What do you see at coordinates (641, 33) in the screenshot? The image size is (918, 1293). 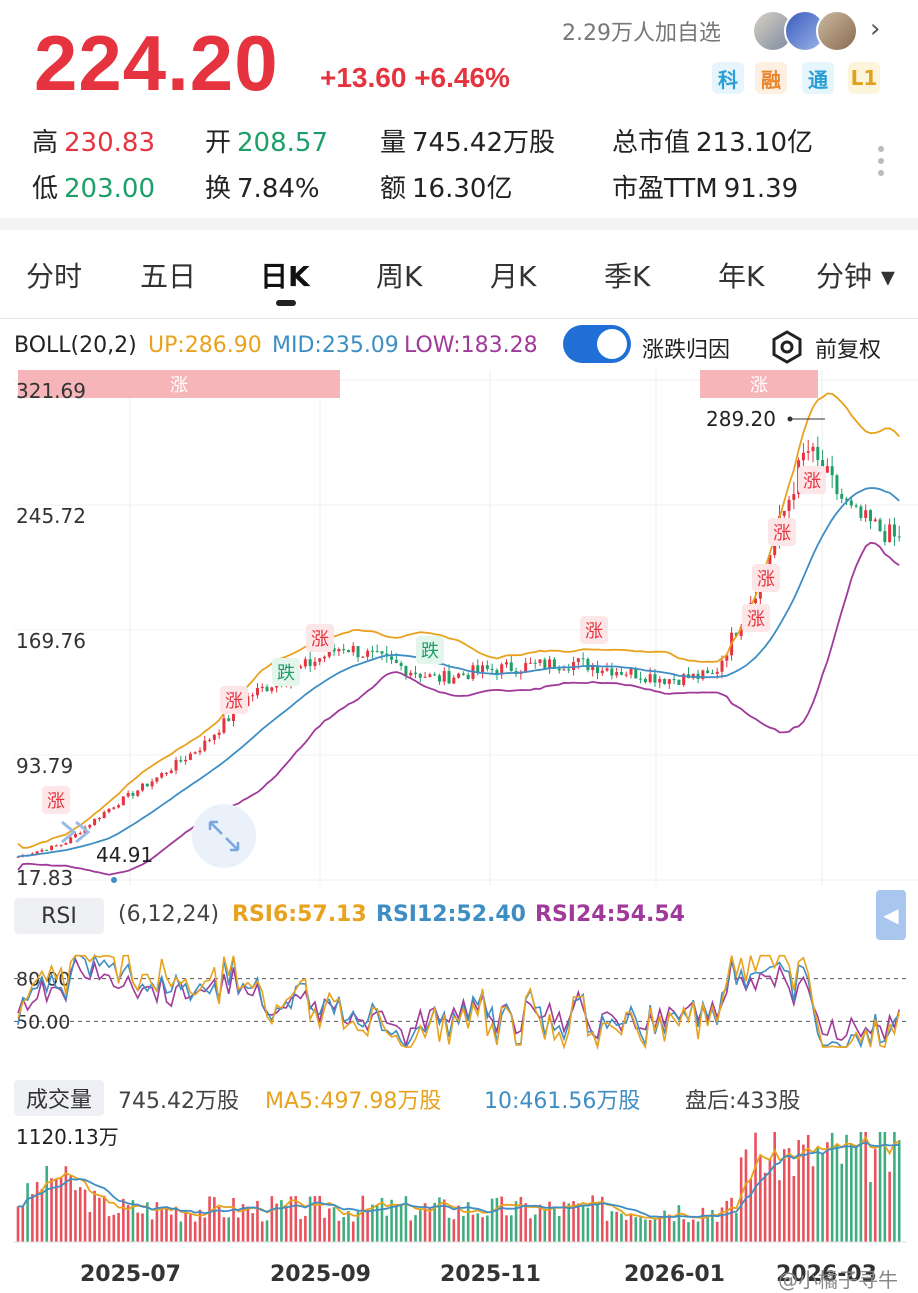 I see `watchers-count: 2.29万人加自选` at bounding box center [641, 33].